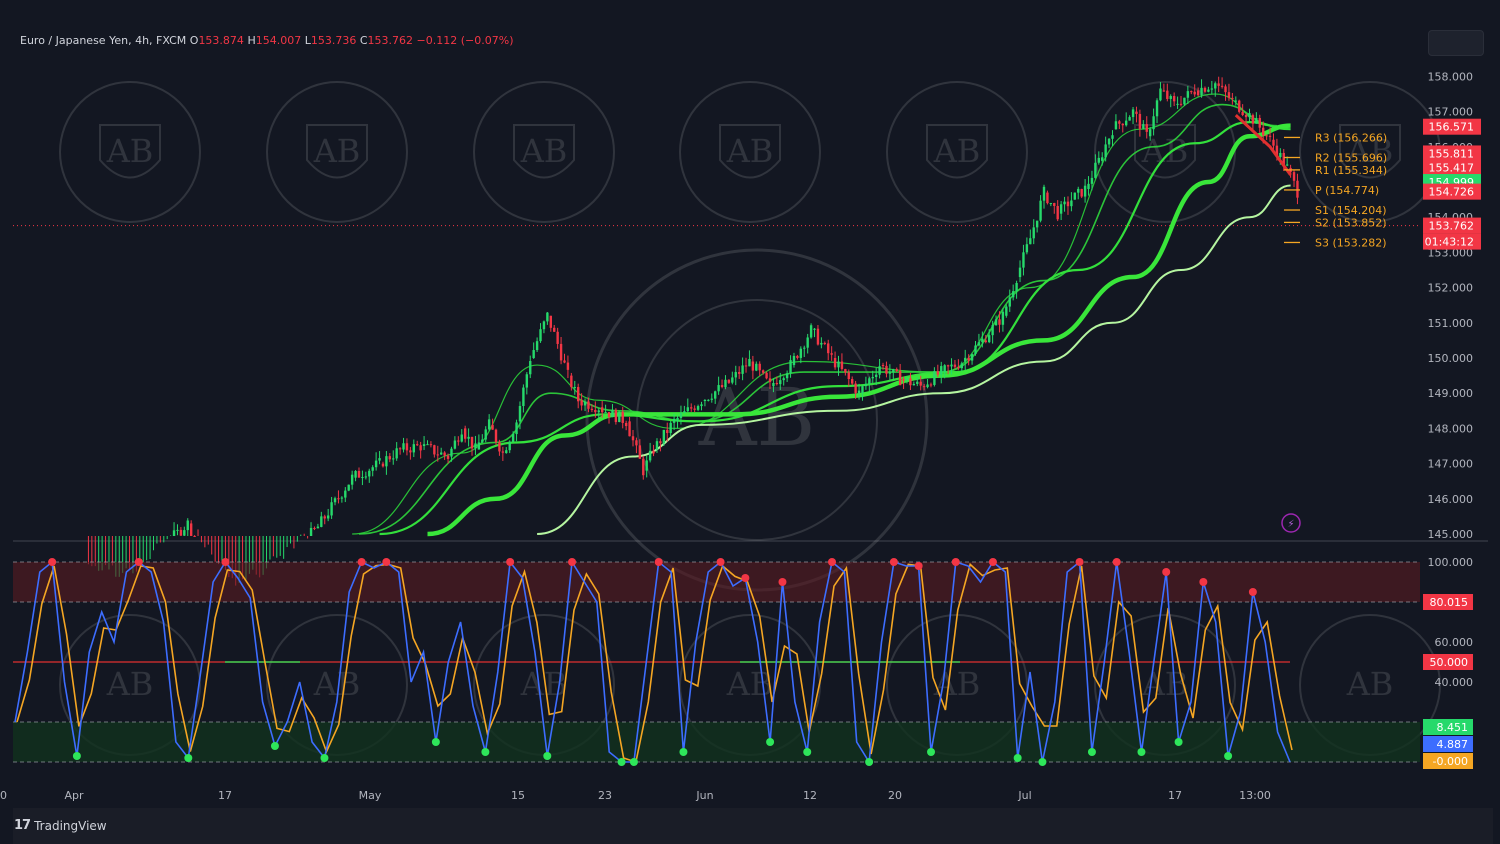 Image resolution: width=1500 pixels, height=844 pixels. Describe the element at coordinates (221, 40) in the screenshot. I see `open-value: 153.874` at that location.